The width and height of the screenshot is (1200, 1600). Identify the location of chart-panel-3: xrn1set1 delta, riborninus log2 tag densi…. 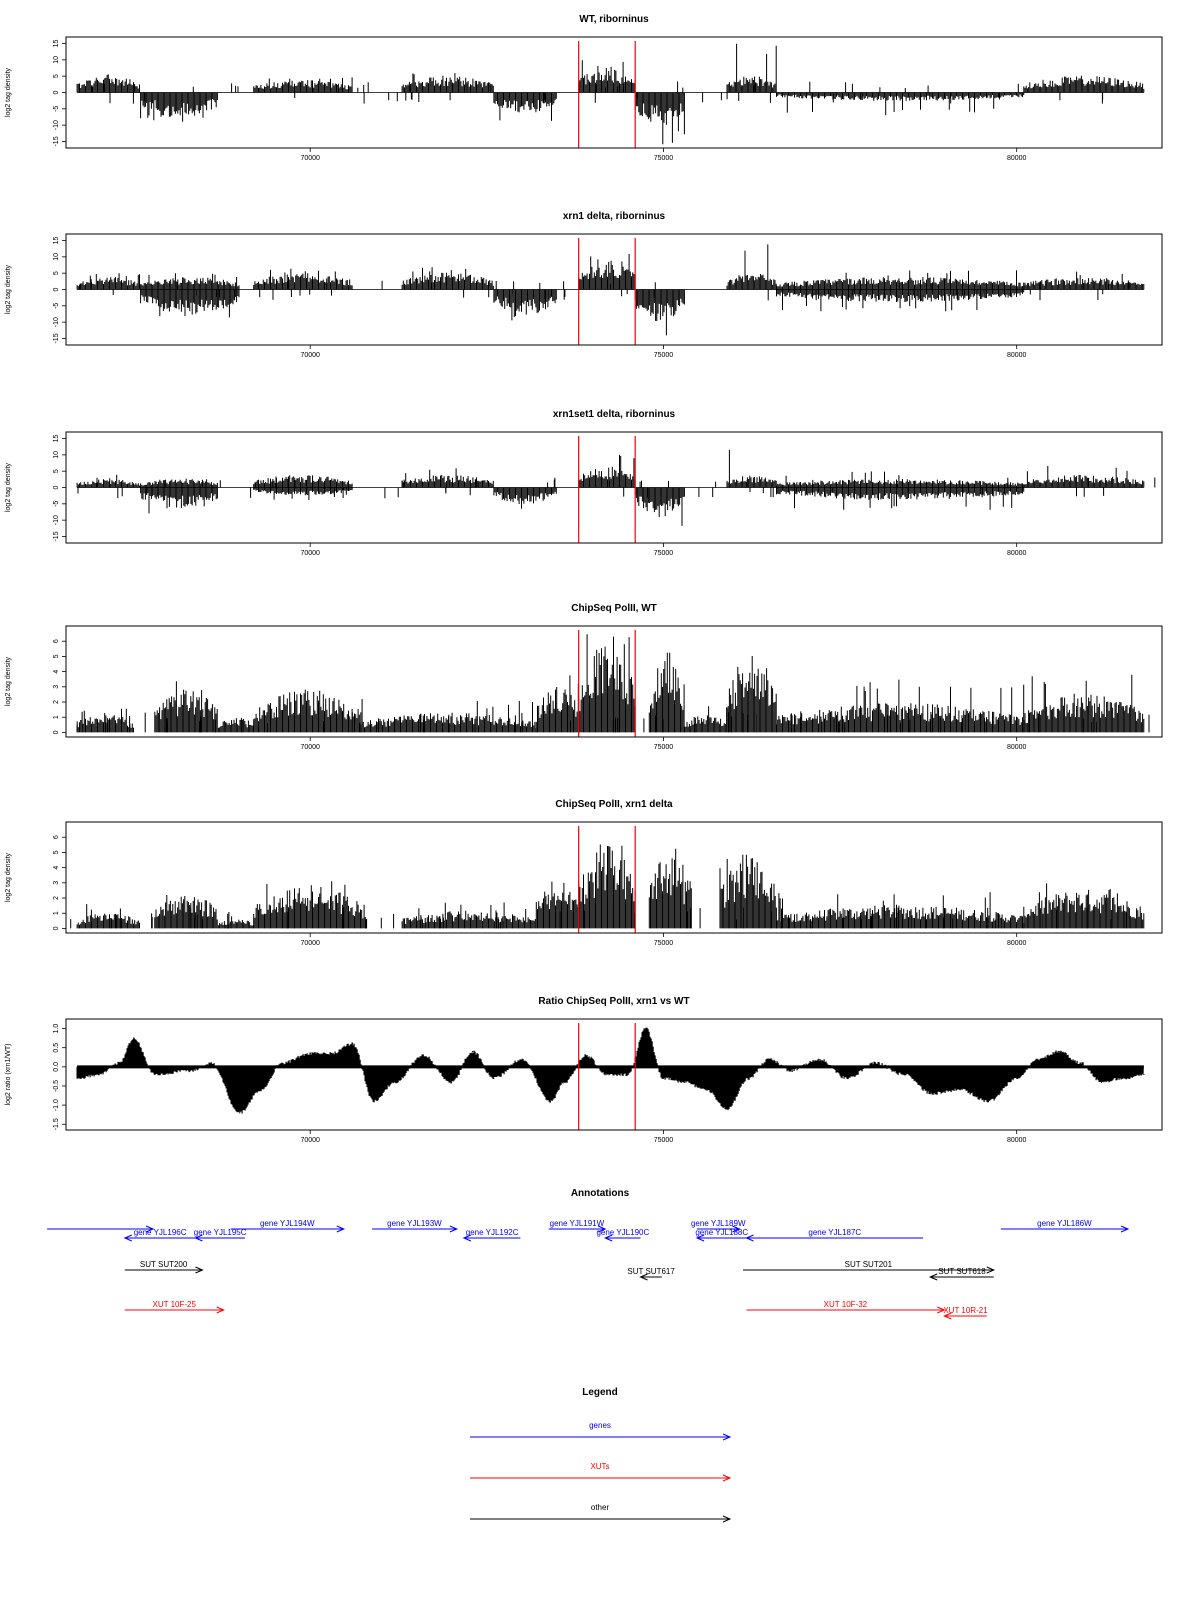
(584, 483).